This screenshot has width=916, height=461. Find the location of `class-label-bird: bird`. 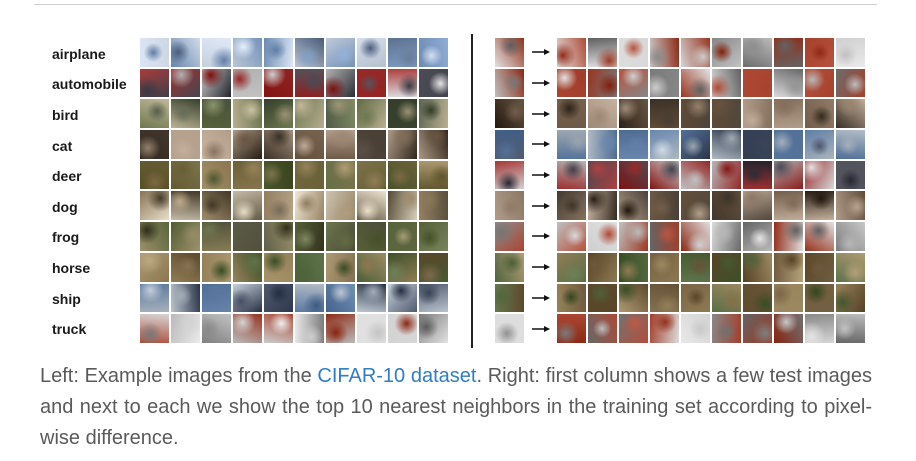

class-label-bird: bird is located at coordinates (65, 115).